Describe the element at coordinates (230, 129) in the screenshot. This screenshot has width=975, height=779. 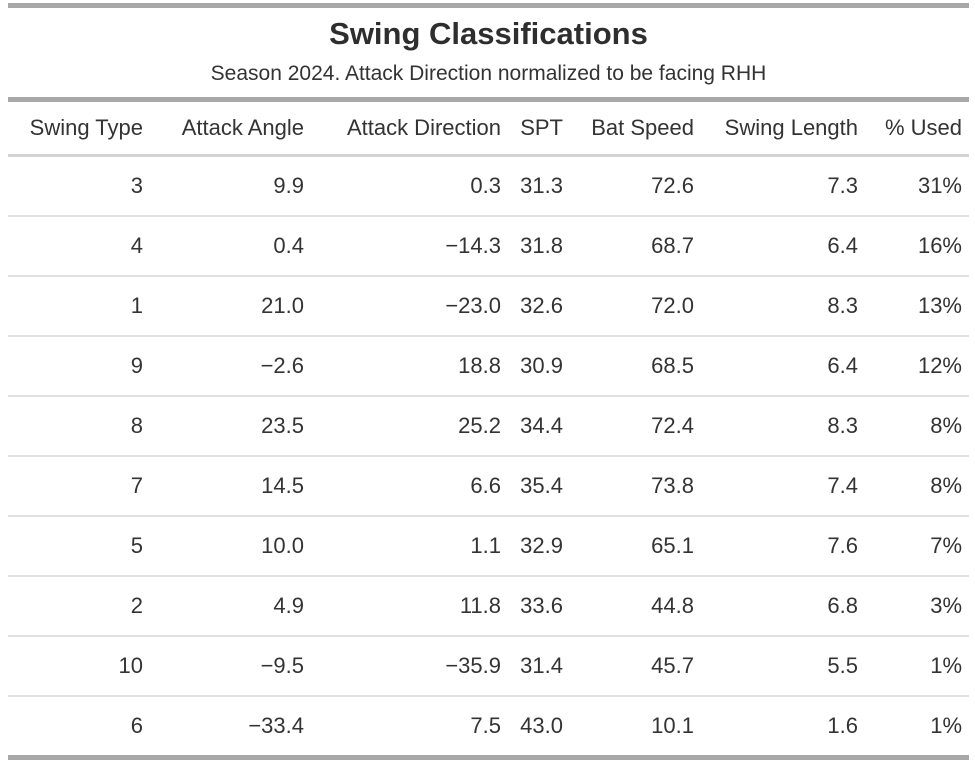
I see `column-header-attack-angle: Attack Angle` at that location.